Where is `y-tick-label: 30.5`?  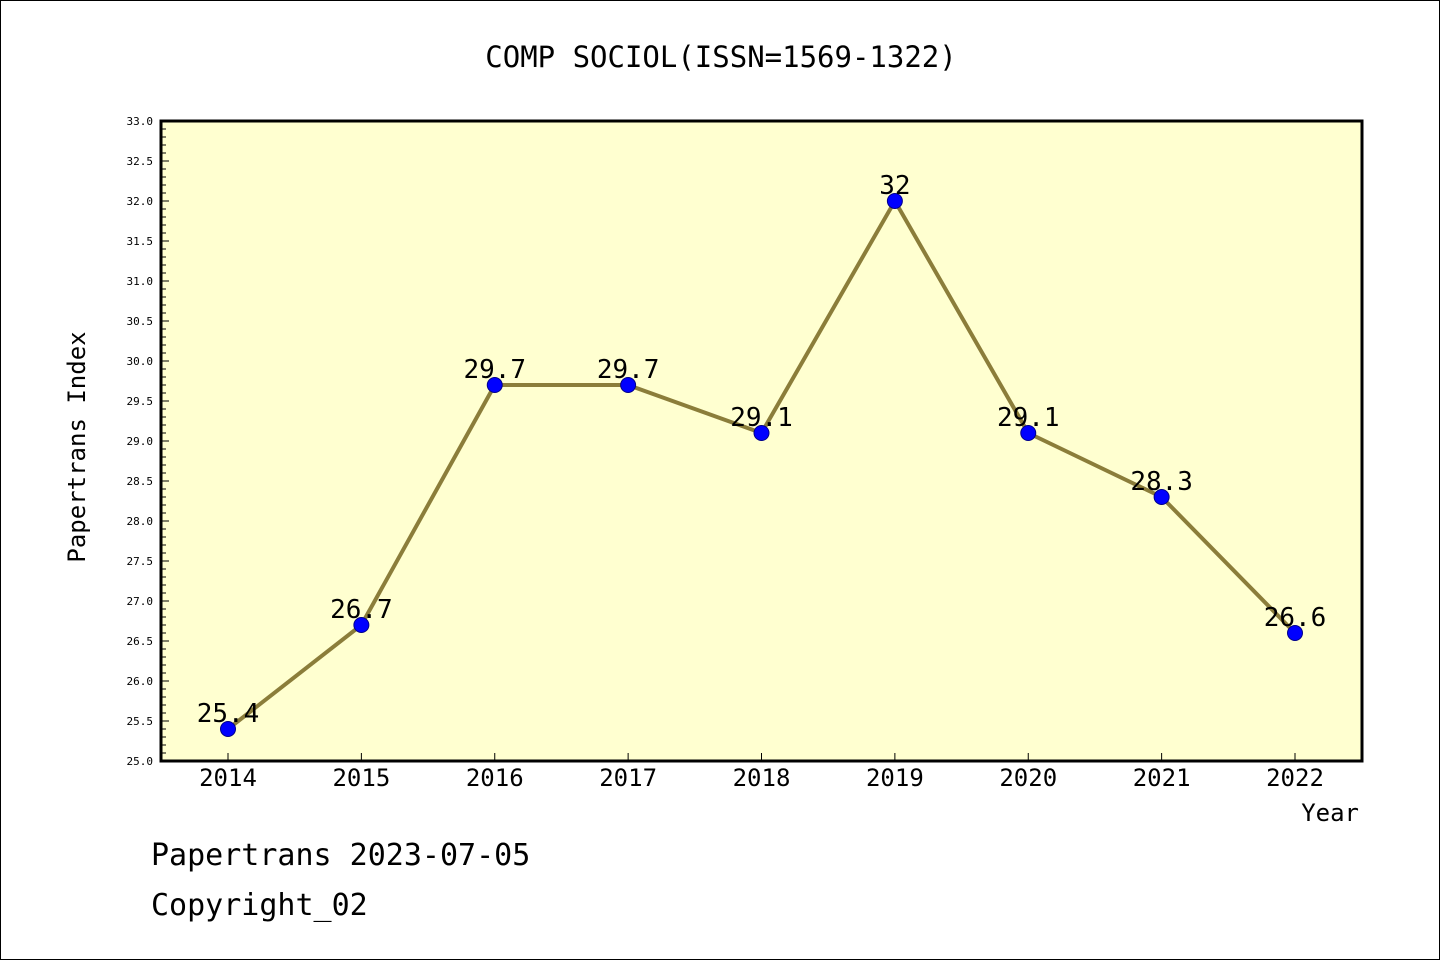 y-tick-label: 30.5 is located at coordinates (140, 321).